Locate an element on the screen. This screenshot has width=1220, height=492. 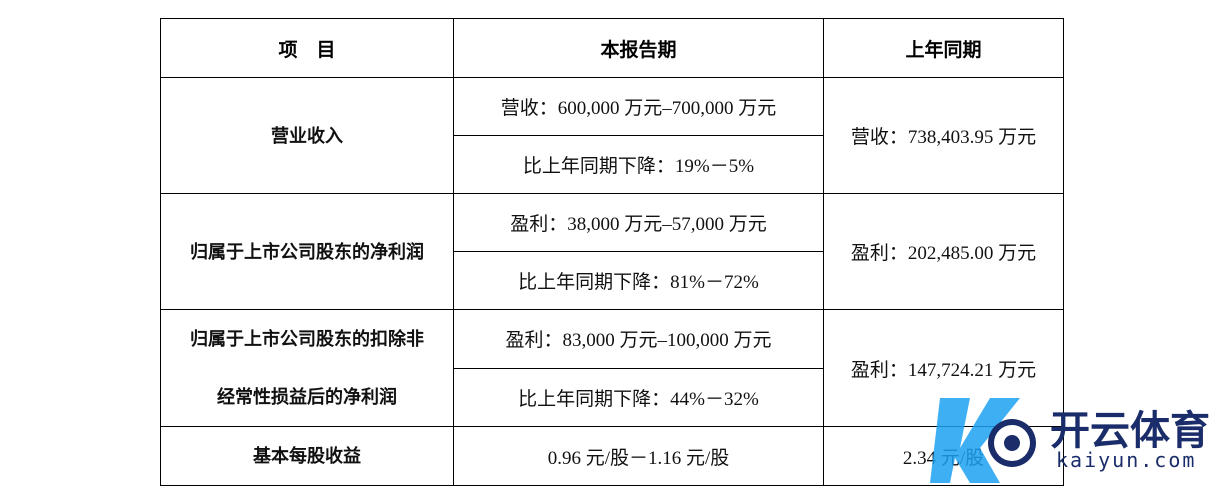
row-label-line: 归属于上市公司股东的净利润 is located at coordinates (307, 251).